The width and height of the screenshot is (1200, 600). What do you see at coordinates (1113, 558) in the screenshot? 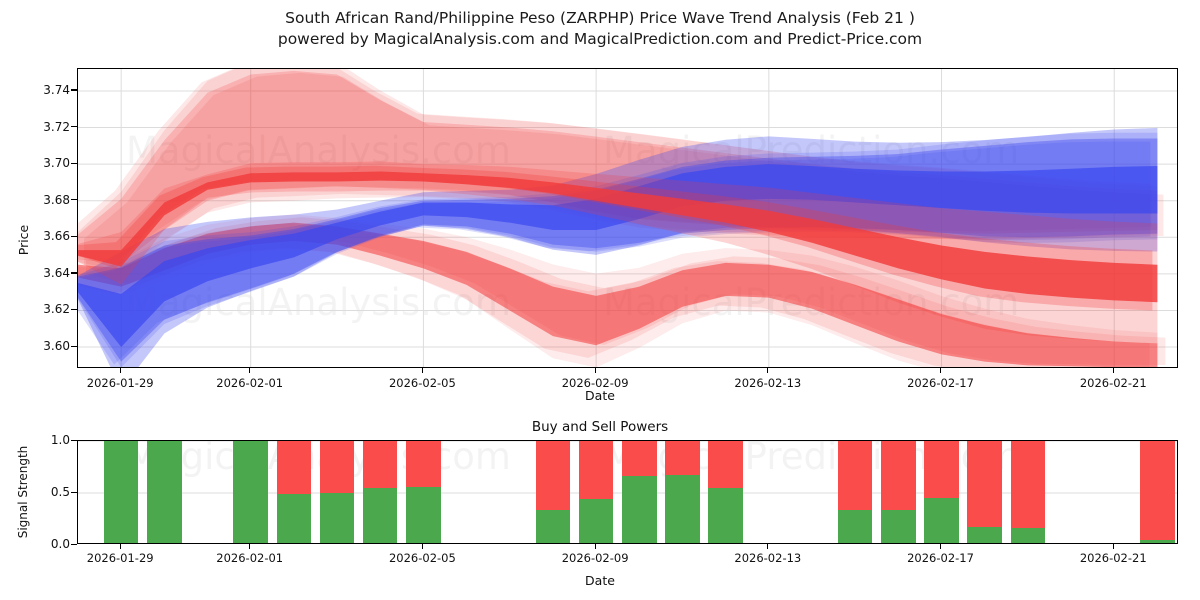
I see `powers-x-tick: 2026-02-21` at bounding box center [1113, 558].